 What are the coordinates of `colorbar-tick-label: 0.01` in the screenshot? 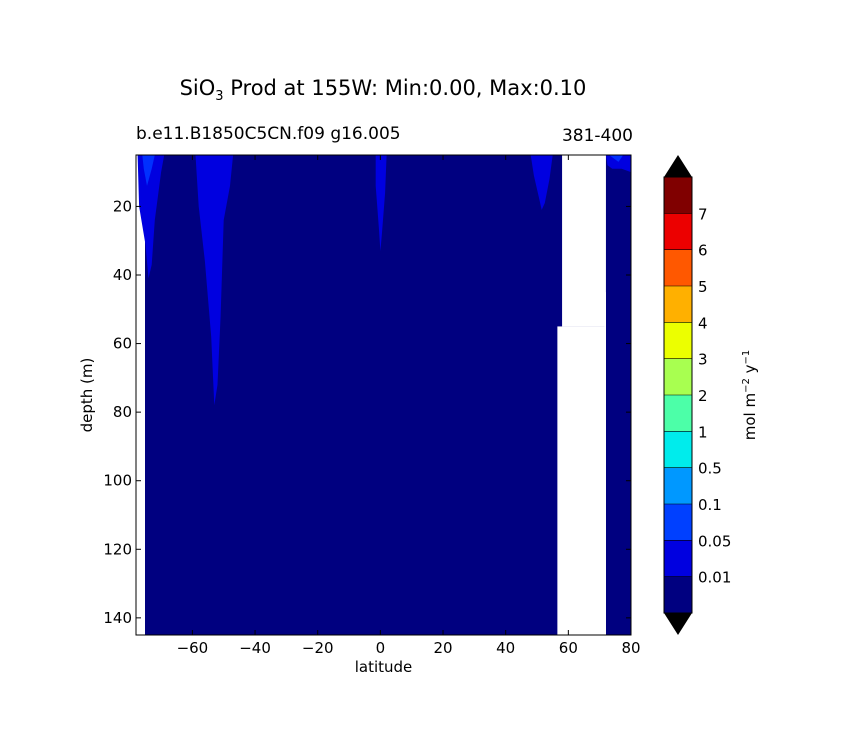 It's located at (714, 578).